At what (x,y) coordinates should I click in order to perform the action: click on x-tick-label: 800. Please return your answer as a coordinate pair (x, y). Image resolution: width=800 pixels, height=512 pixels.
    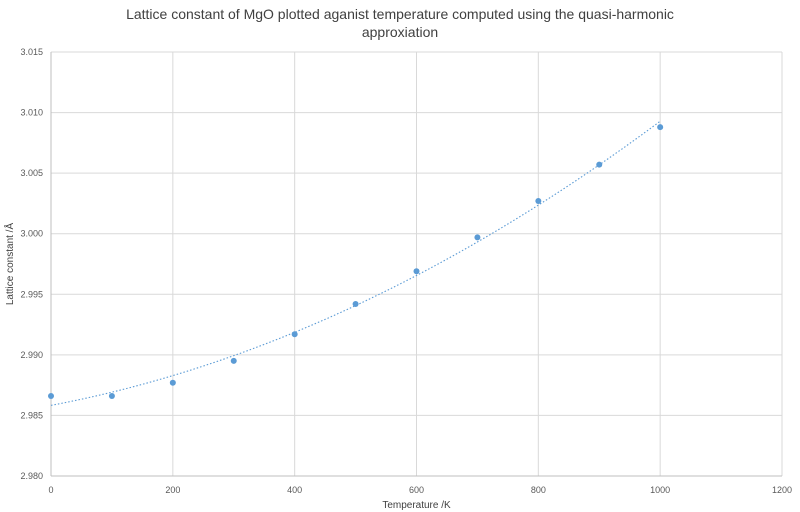
    Looking at the image, I should click on (538, 490).